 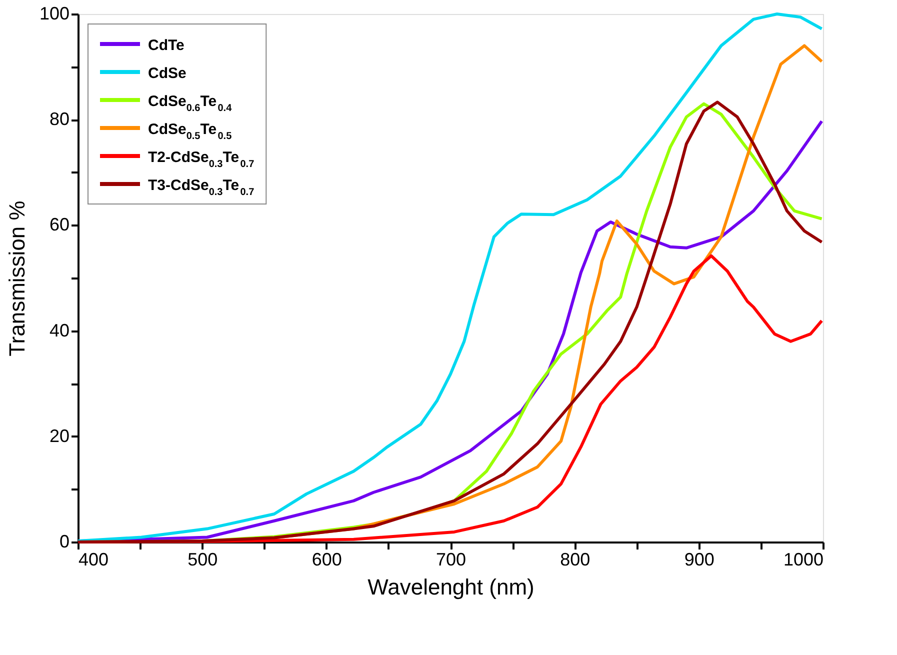 What do you see at coordinates (59, 330) in the screenshot?
I see `y-tick-label: 40` at bounding box center [59, 330].